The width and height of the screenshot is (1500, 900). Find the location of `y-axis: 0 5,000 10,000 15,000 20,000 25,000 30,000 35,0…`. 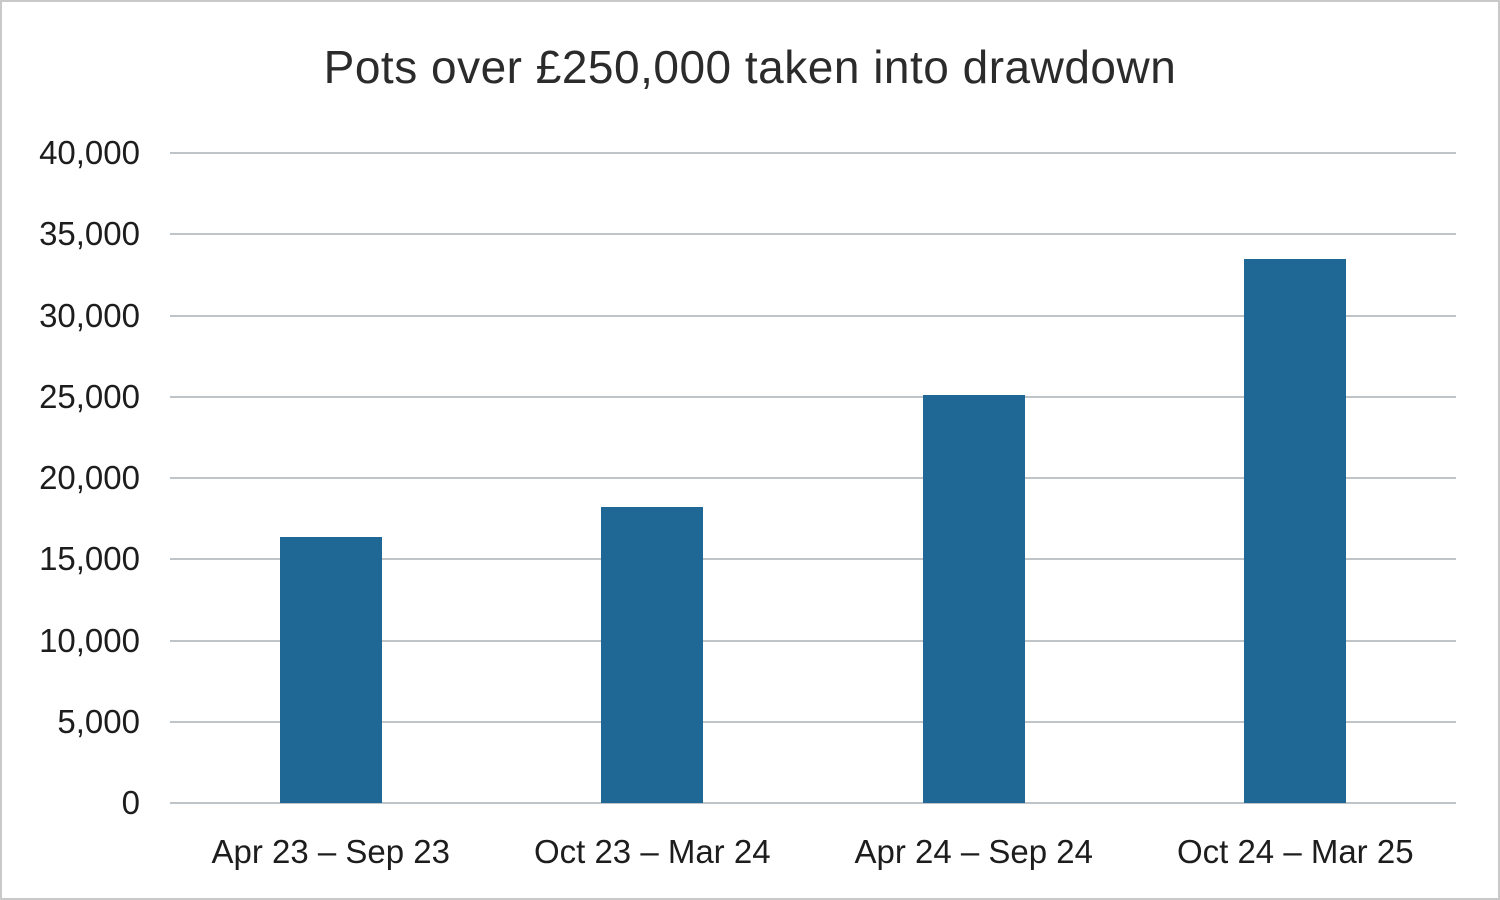

y-axis: 0 5,000 10,000 15,000 20,000 25,000 30,000 35,0… is located at coordinates (71, 477).